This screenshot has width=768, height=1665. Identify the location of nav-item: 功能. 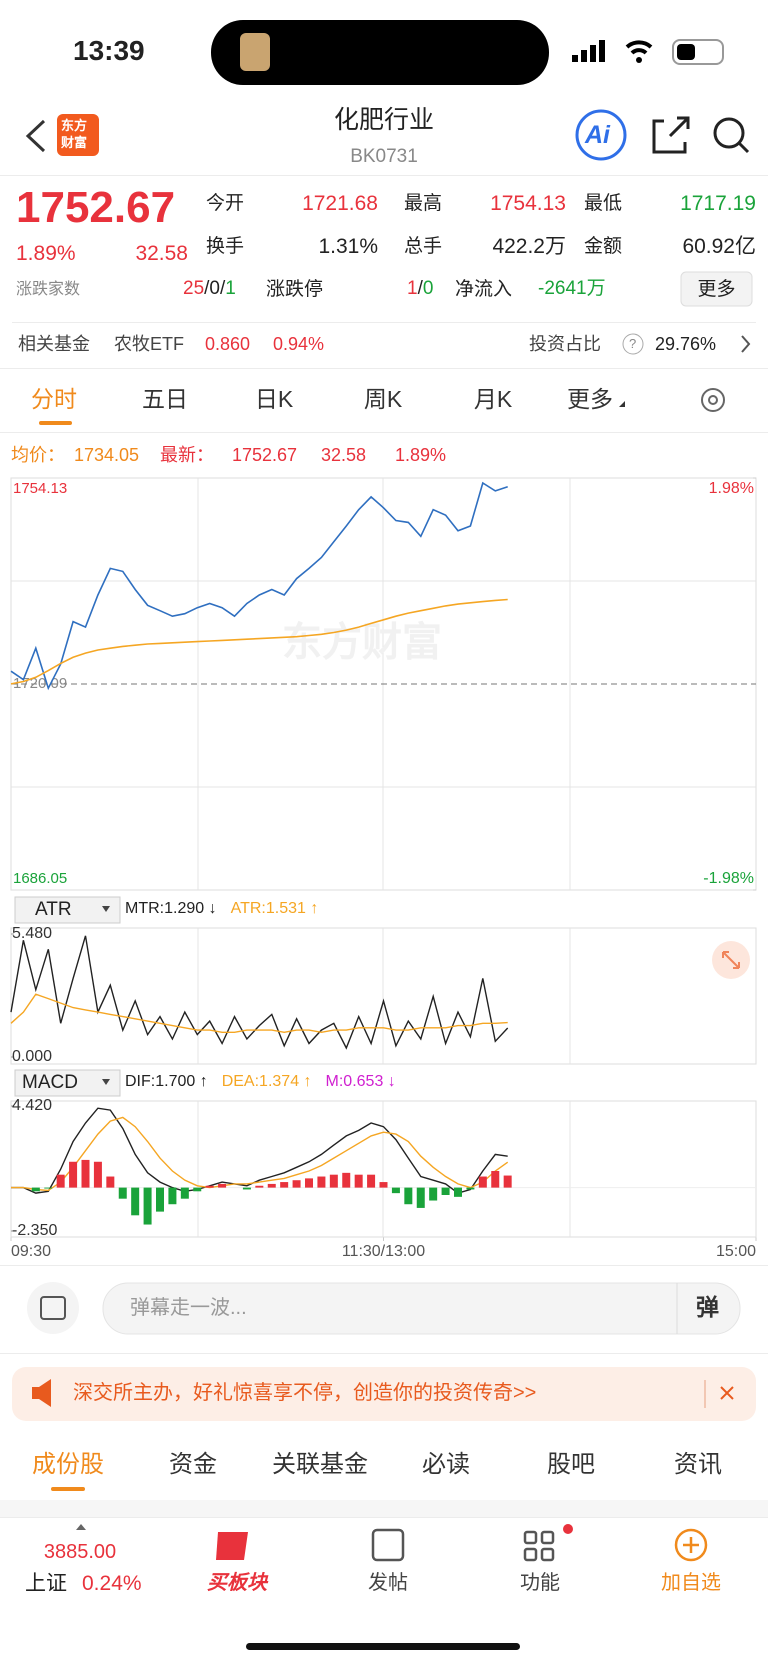
(540, 1583).